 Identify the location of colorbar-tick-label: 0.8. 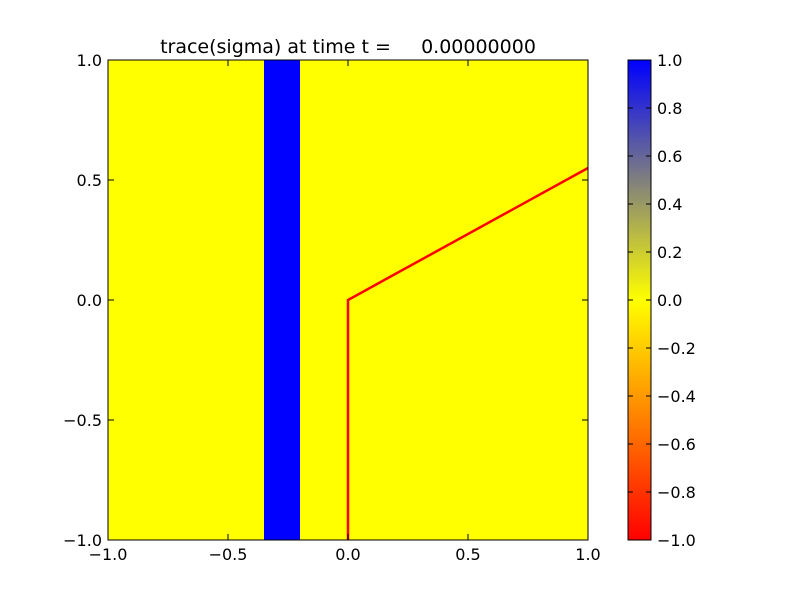
(669, 108).